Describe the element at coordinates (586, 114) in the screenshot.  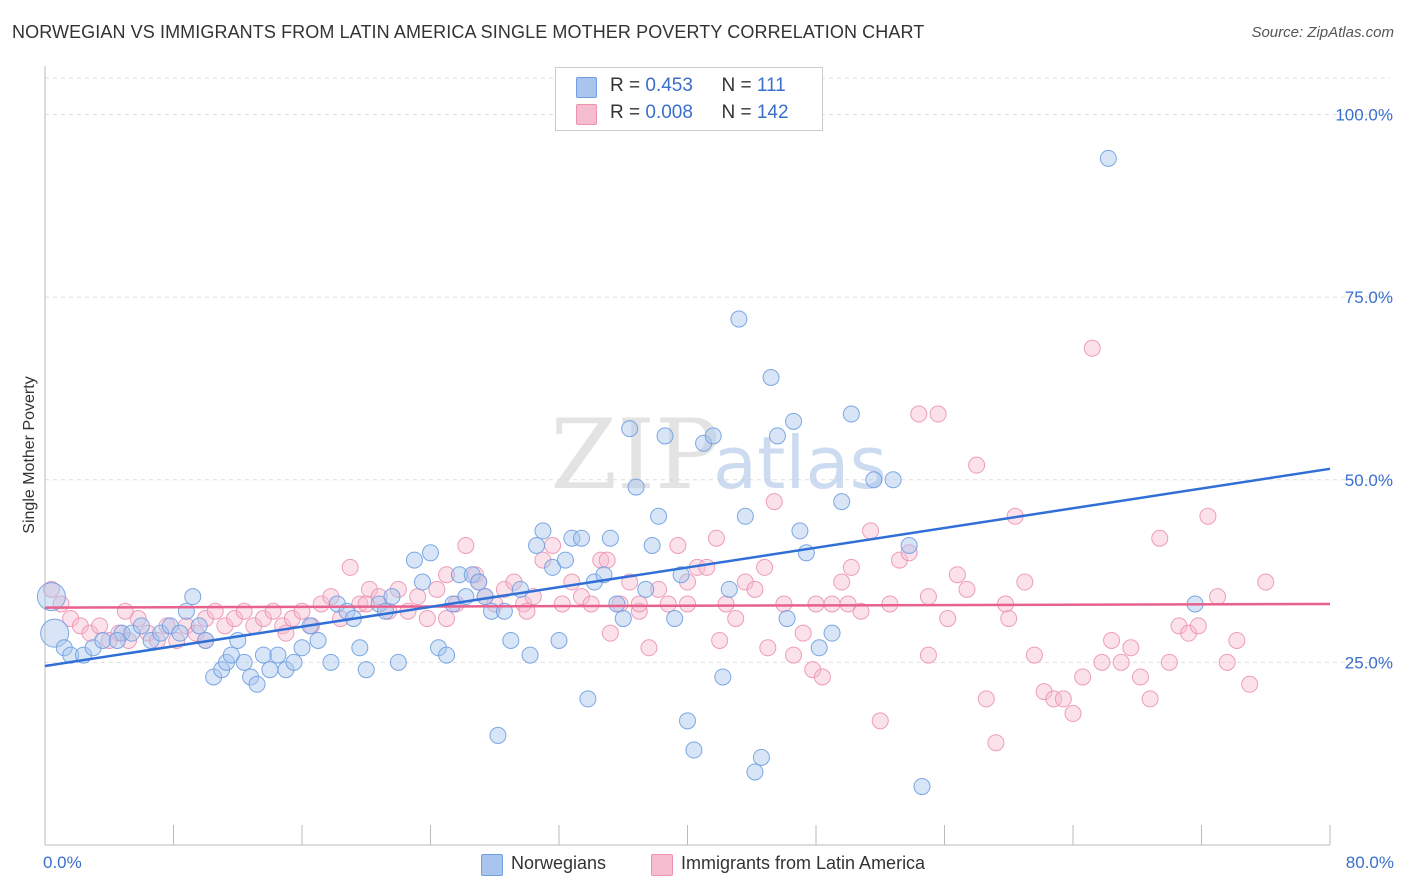
I see `legend-swatch-pink` at that location.